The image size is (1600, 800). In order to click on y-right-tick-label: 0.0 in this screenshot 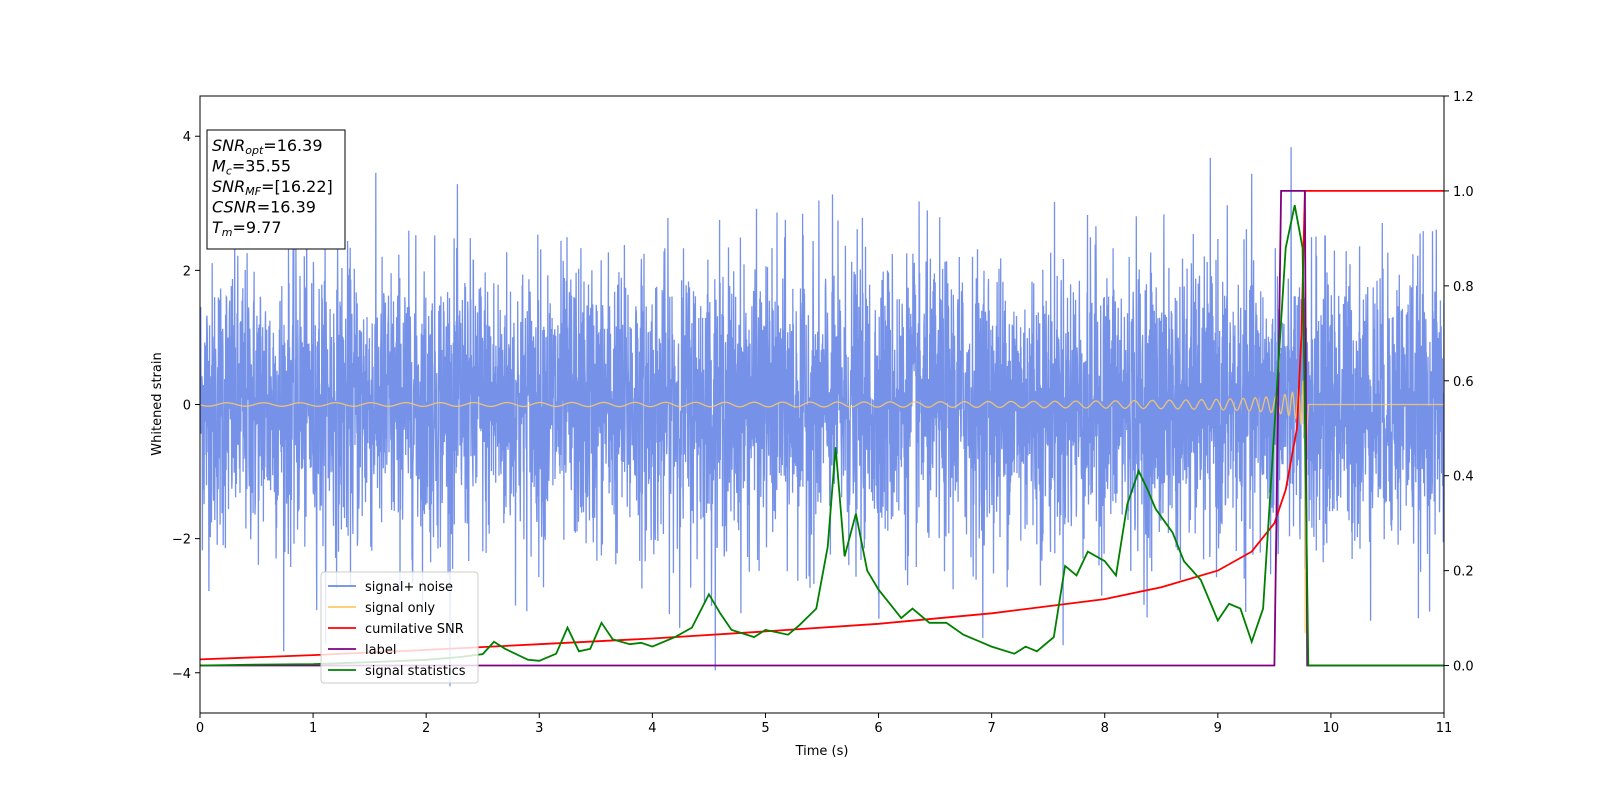, I will do `click(1463, 667)`.